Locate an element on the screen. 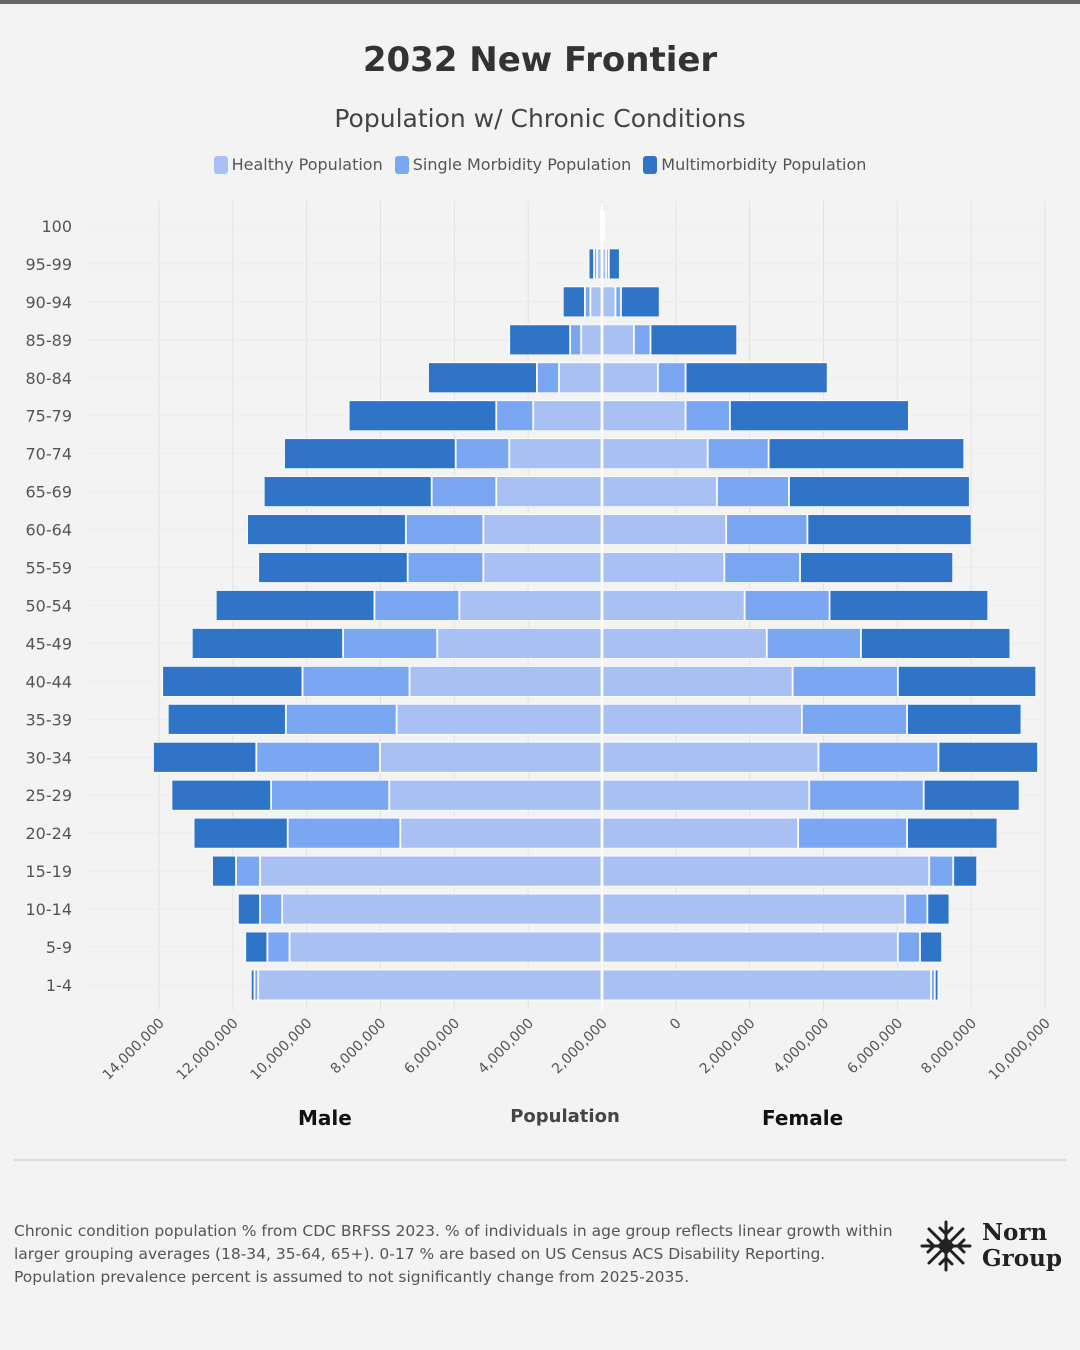  brand-name-line2: Group is located at coordinates (1022, 1258).